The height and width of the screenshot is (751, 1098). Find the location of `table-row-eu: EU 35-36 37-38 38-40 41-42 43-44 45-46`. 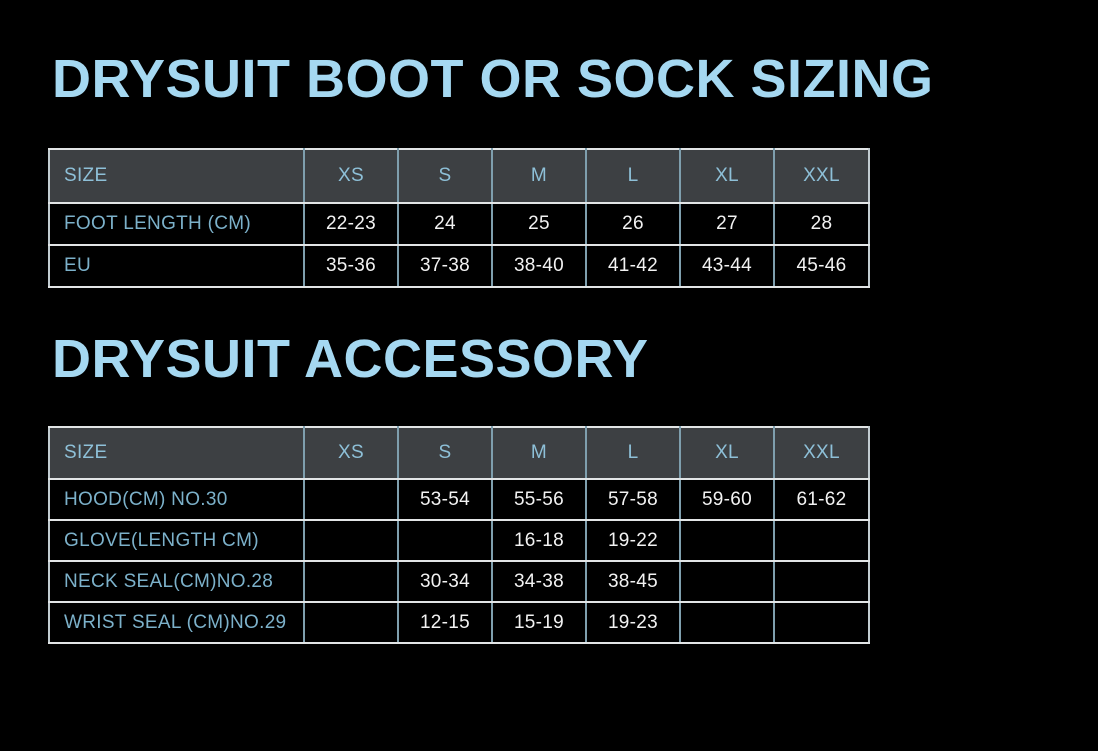

table-row-eu: EU 35-36 37-38 38-40 41-42 43-44 45-46 is located at coordinates (459, 266).